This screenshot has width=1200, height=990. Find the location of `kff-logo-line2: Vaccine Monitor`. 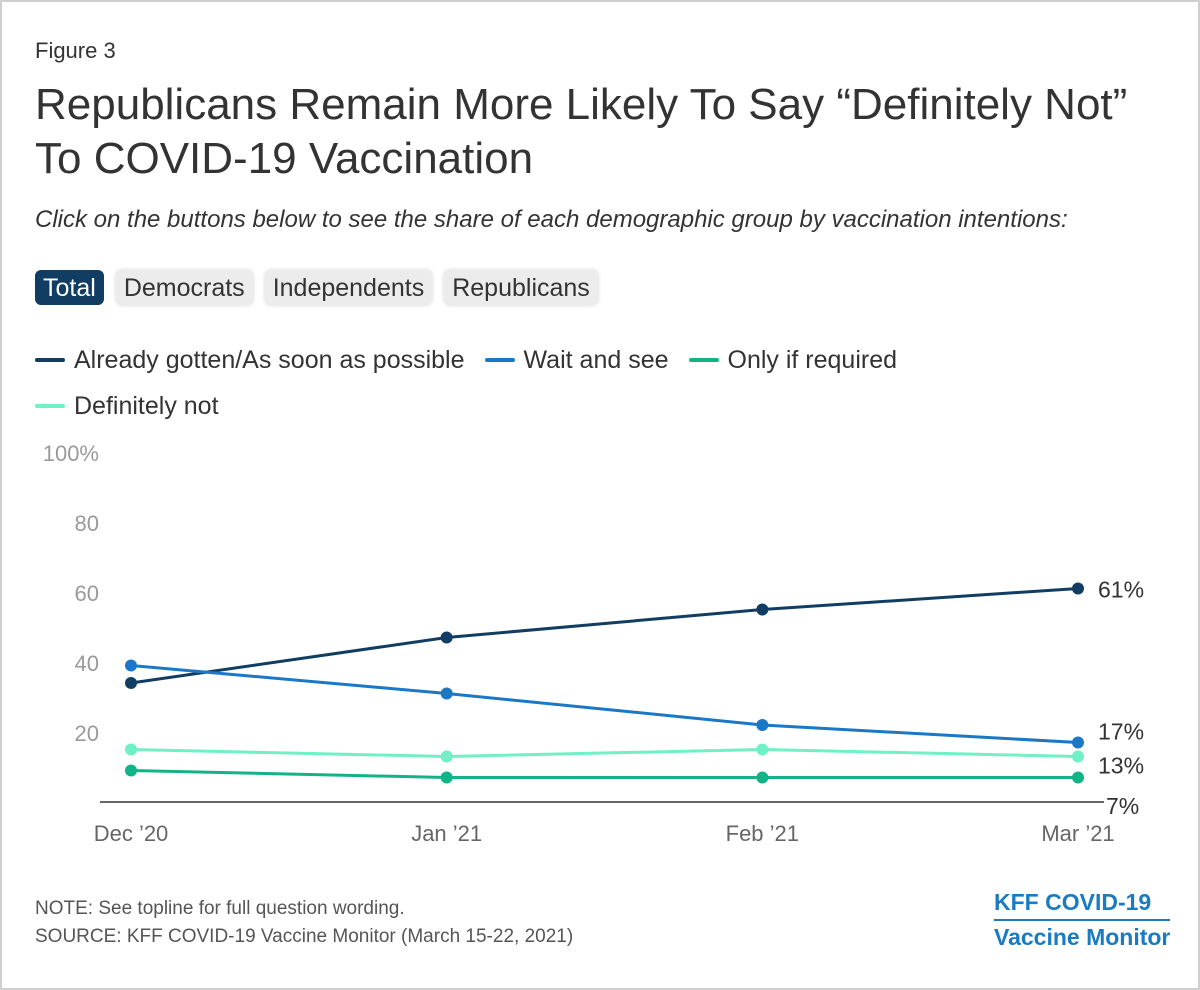

kff-logo-line2: Vaccine Monitor is located at coordinates (1082, 937).